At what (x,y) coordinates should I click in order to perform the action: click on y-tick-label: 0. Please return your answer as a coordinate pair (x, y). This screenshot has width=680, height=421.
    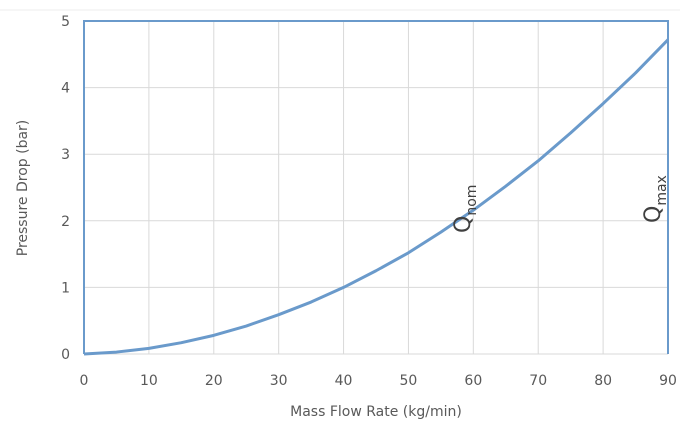
    Looking at the image, I should click on (65, 355).